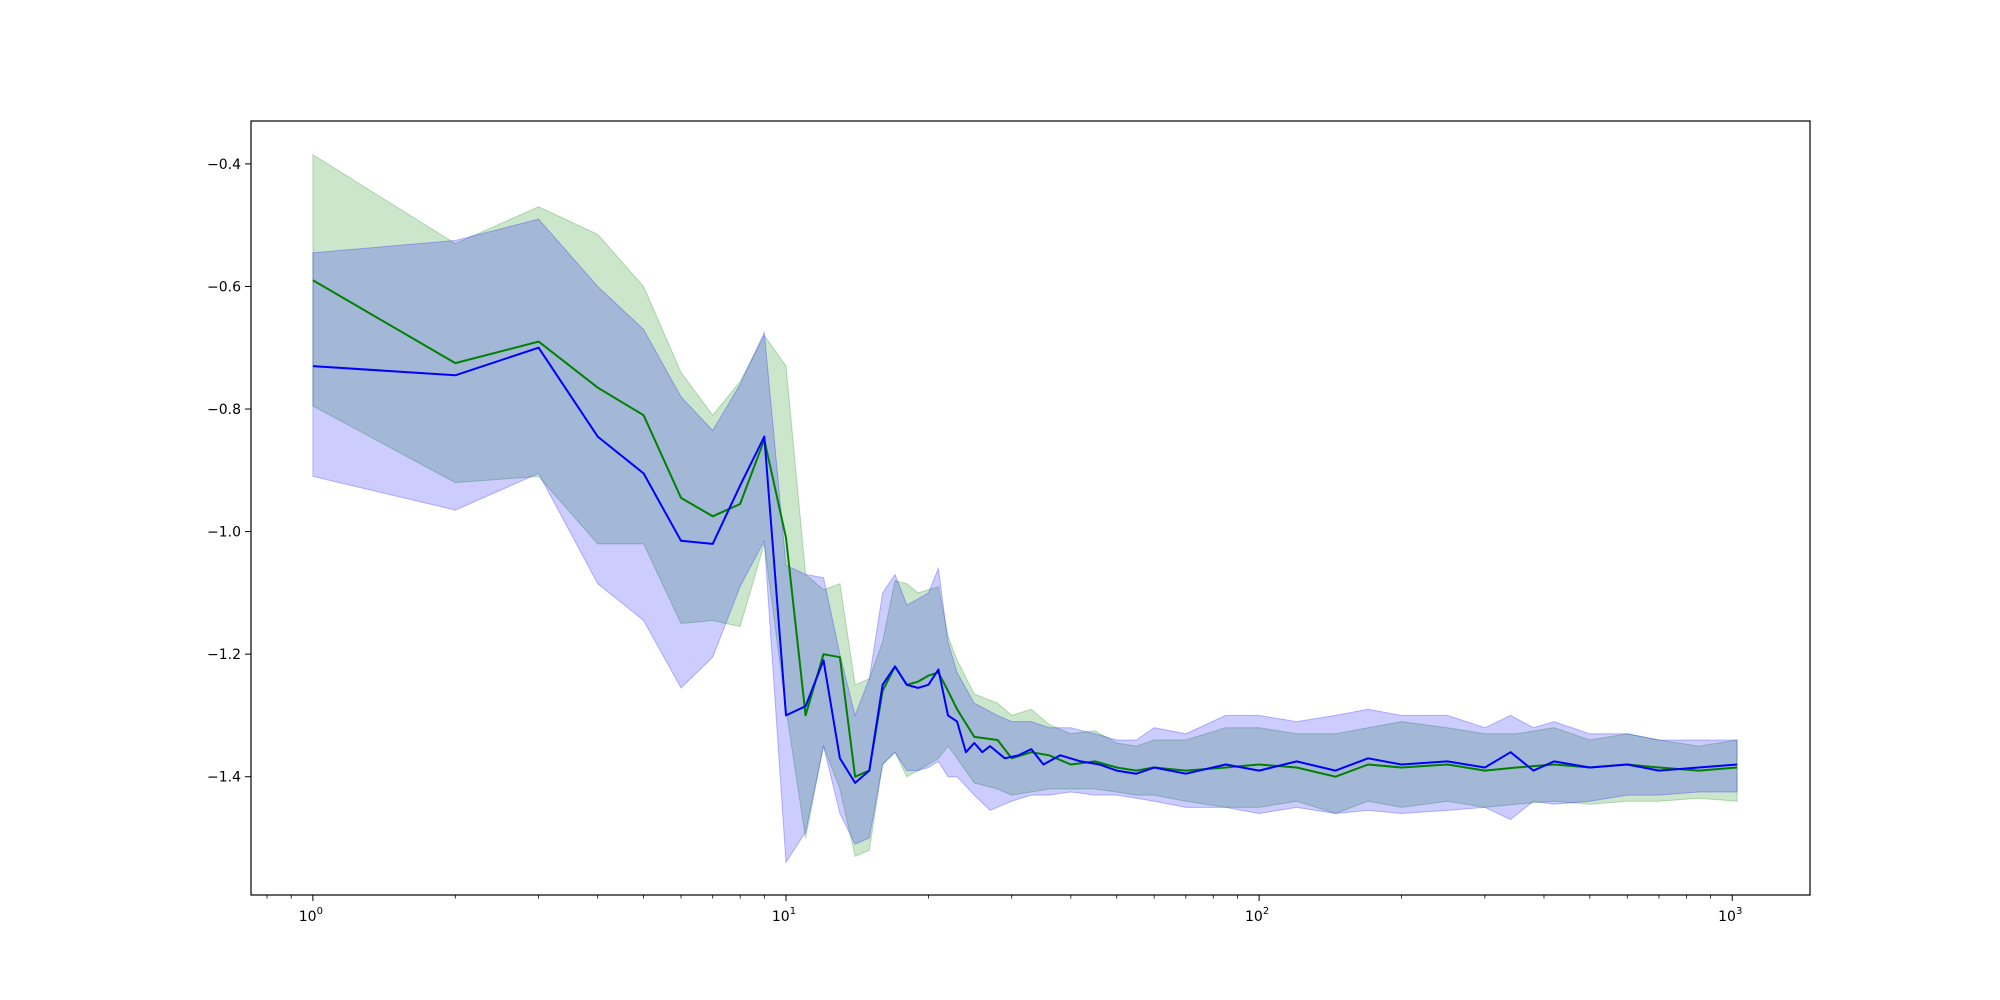 Image resolution: width=2000 pixels, height=1000 pixels. What do you see at coordinates (1004, 910) in the screenshot?
I see `x-axis: 10⁰ 10¹ 10² 10³` at bounding box center [1004, 910].